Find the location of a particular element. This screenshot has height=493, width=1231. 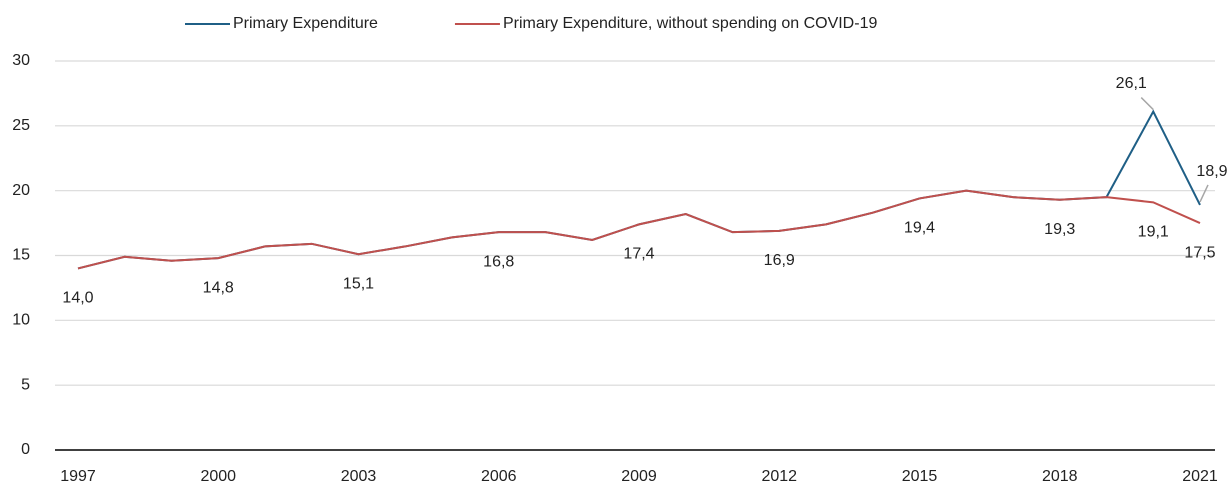

x-tick-label: 2009 is located at coordinates (639, 476).